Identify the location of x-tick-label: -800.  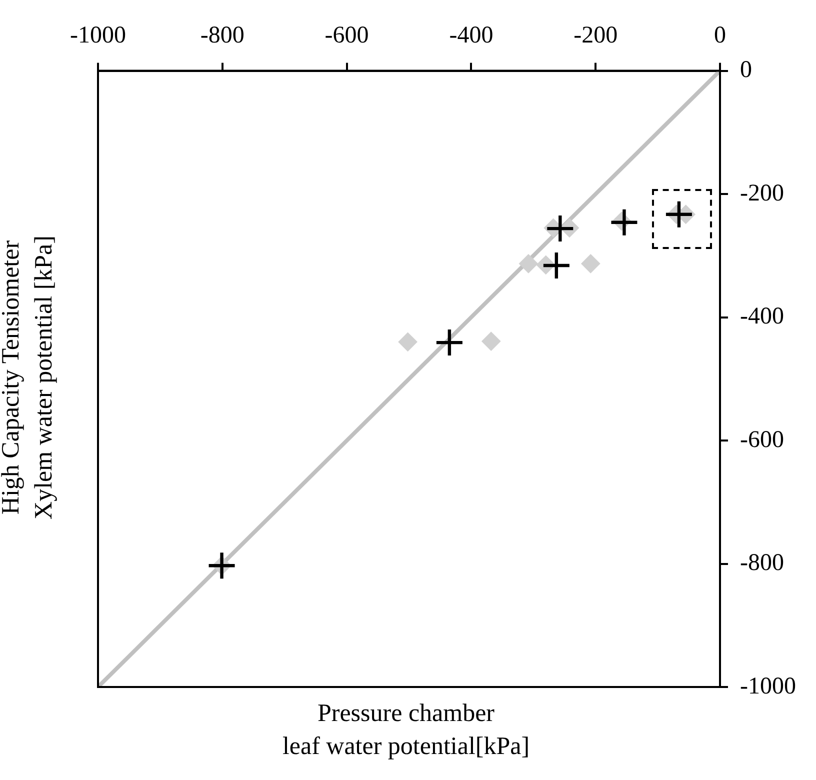
(222, 35).